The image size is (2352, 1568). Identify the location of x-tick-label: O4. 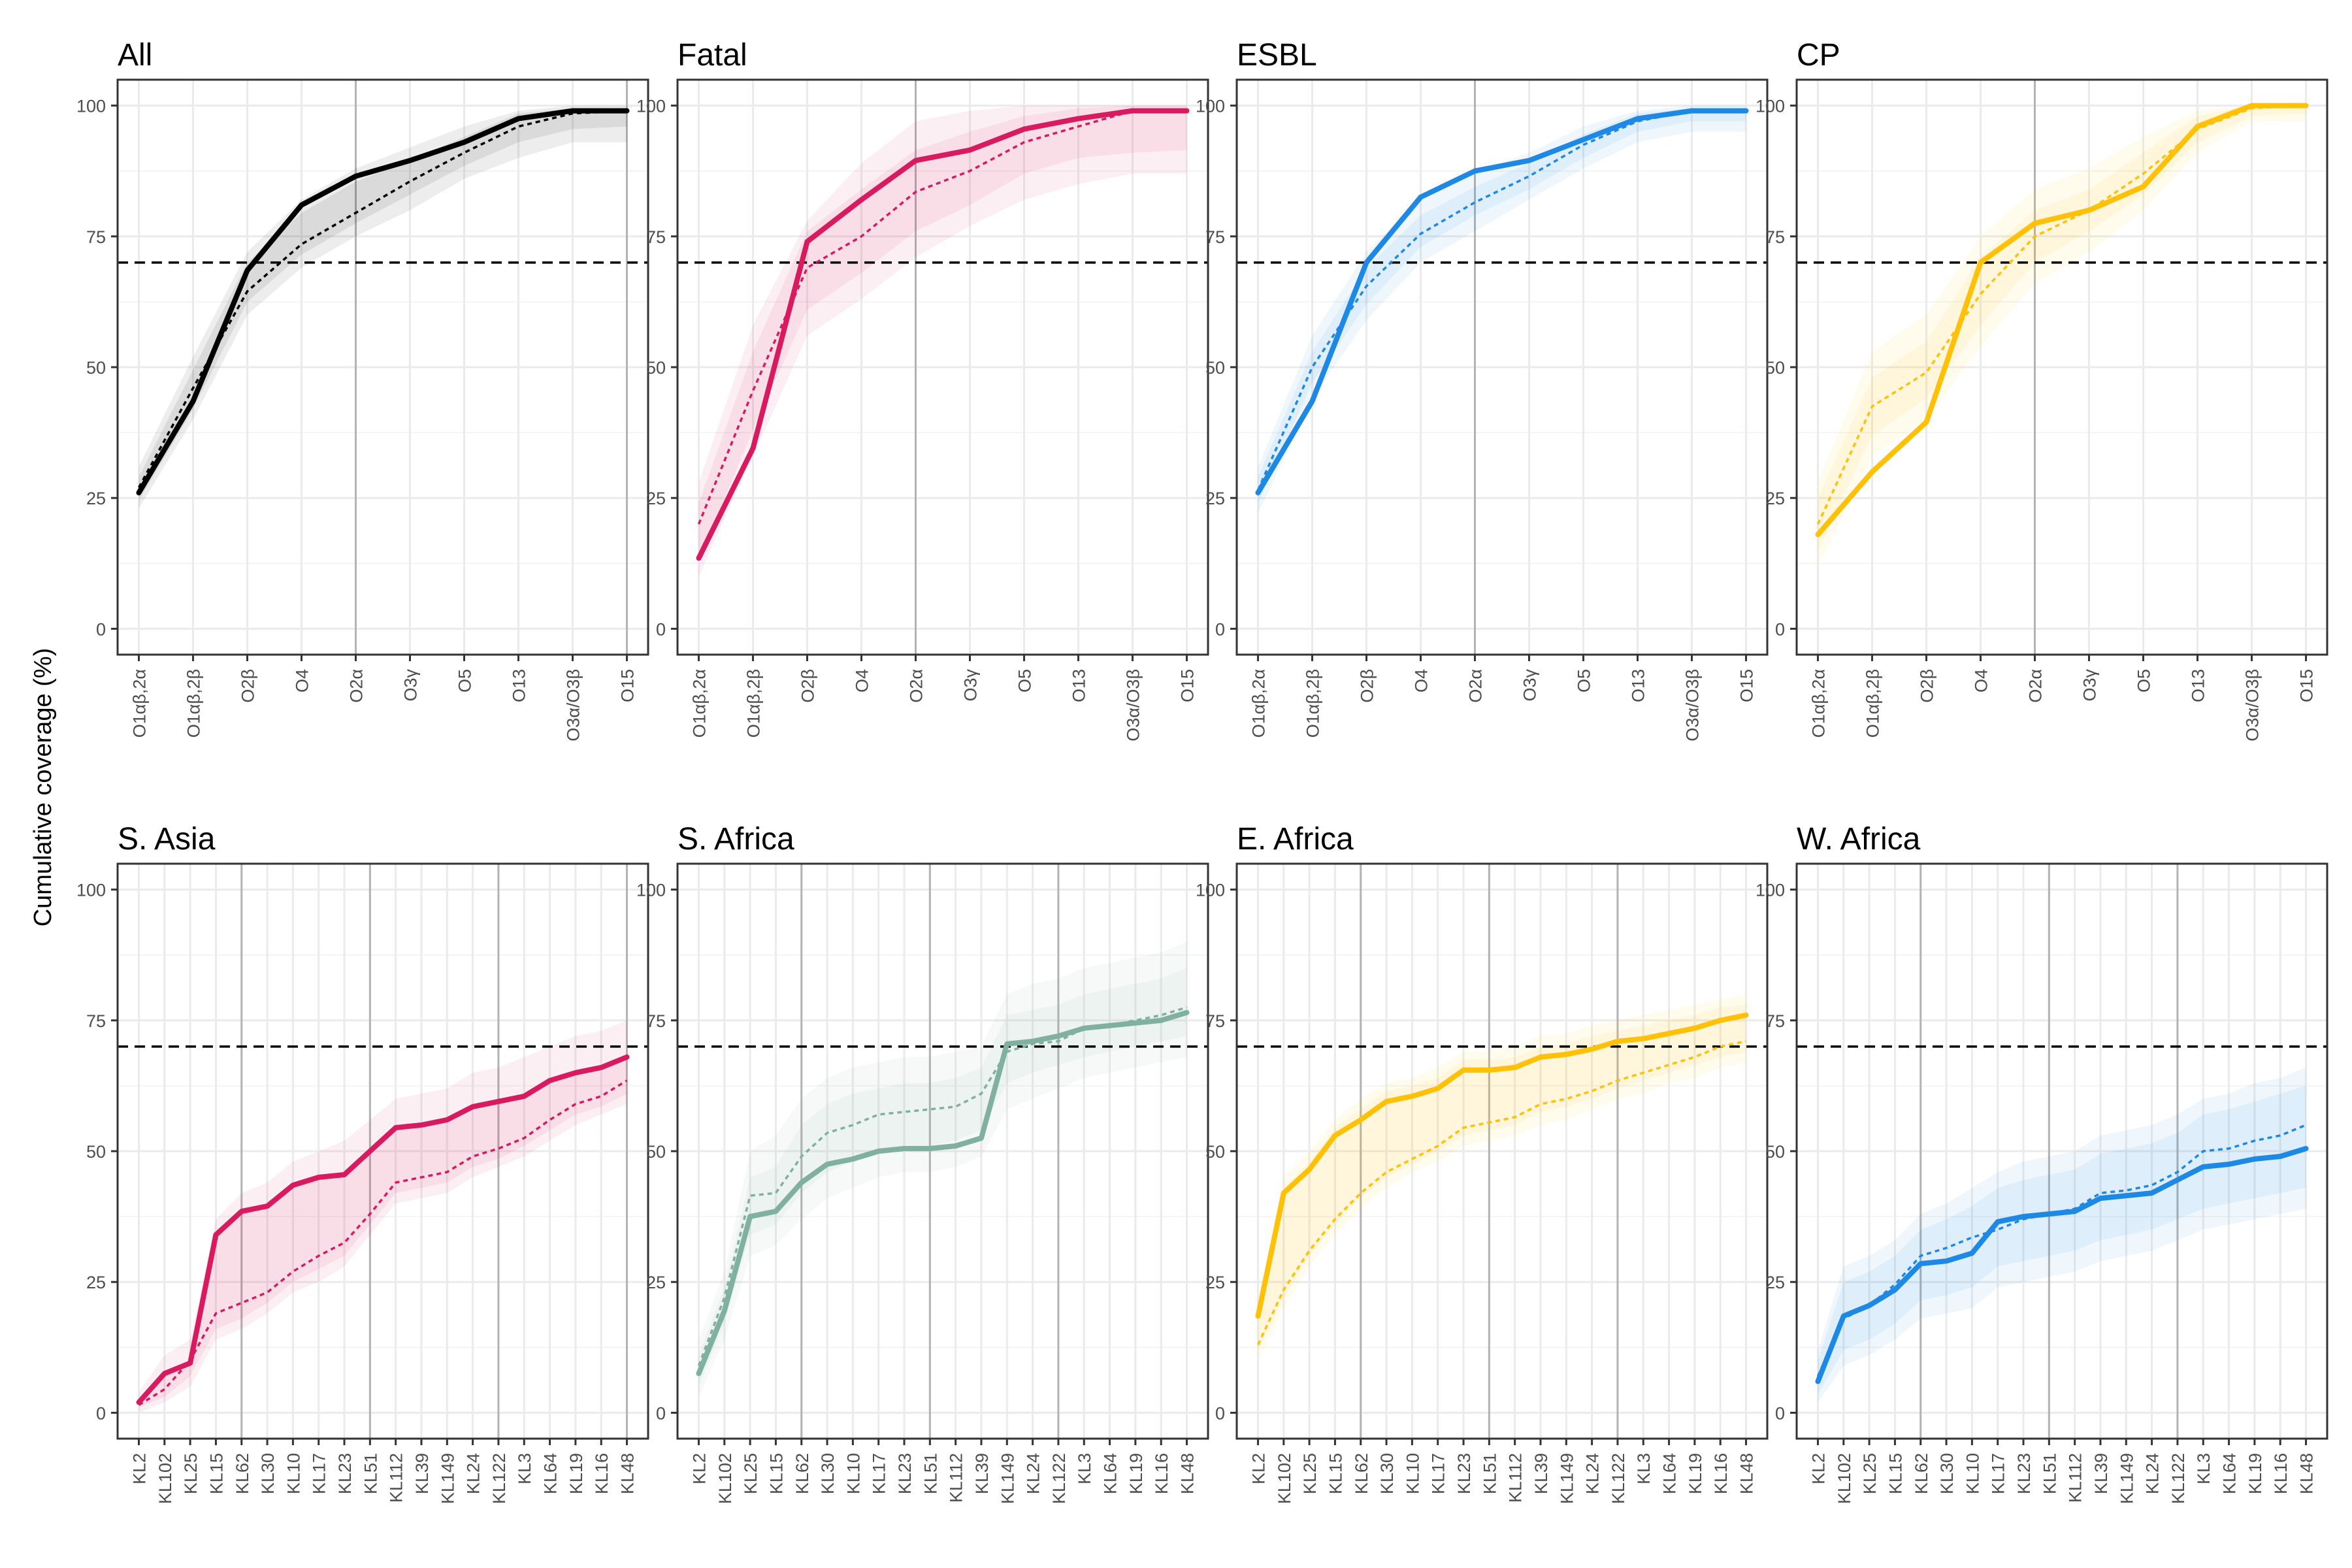
(302, 681).